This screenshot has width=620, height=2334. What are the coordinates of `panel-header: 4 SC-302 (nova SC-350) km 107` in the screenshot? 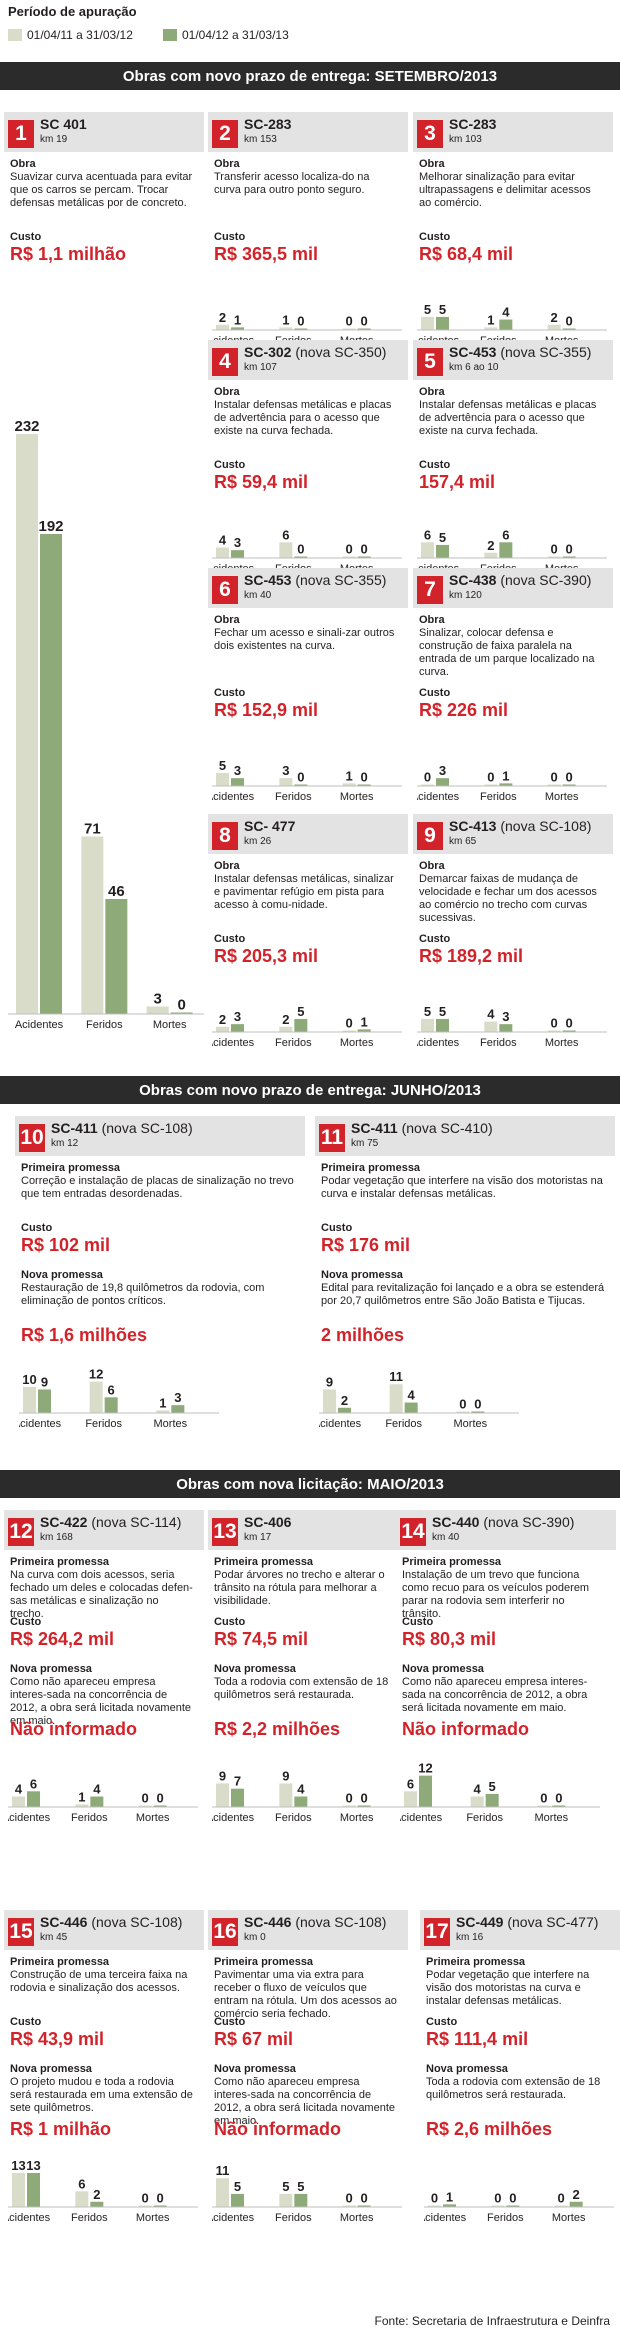 It's located at (308, 360).